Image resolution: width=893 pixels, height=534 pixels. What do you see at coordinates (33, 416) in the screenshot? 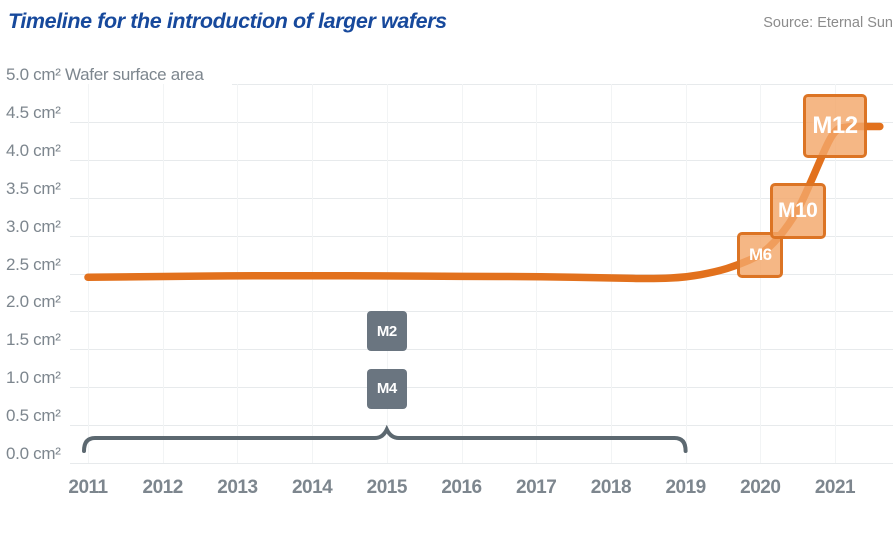
I see `y-axis-tick-label: 0.5 cm²` at bounding box center [33, 416].